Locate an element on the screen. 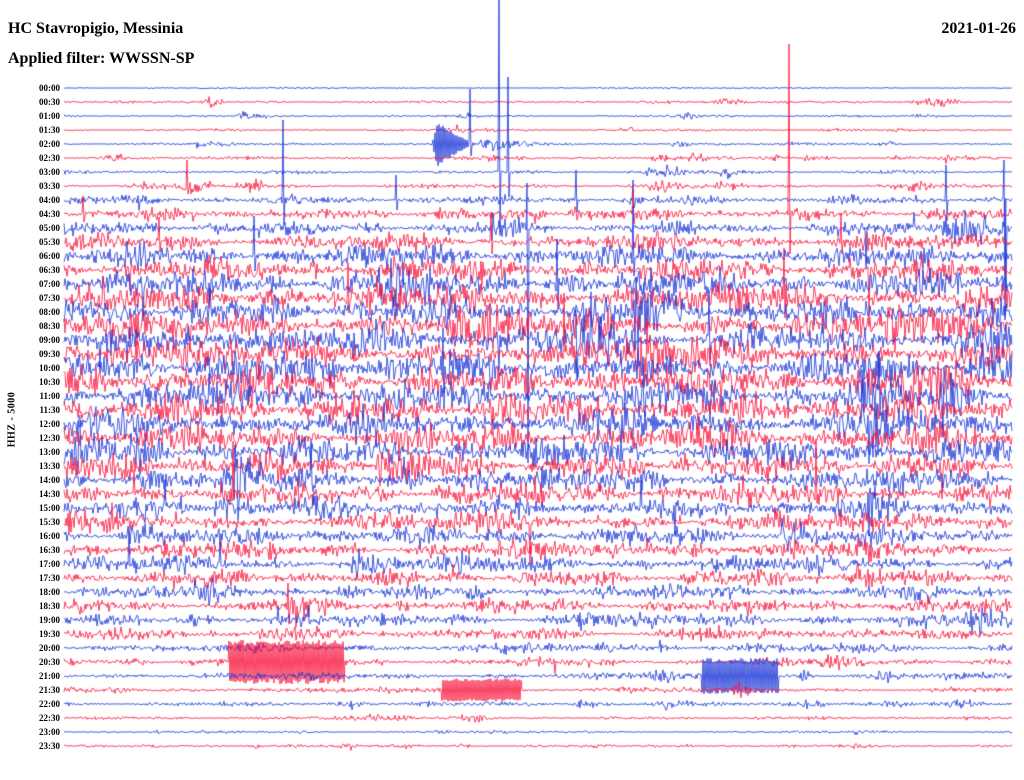 The height and width of the screenshot is (780, 1024). time-label: 07:00 is located at coordinates (49, 284).